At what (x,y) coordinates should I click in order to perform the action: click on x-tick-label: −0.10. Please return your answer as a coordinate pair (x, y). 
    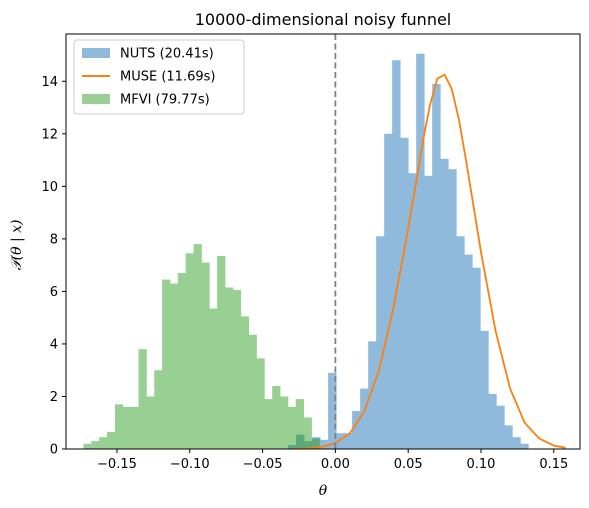
    Looking at the image, I should click on (190, 464).